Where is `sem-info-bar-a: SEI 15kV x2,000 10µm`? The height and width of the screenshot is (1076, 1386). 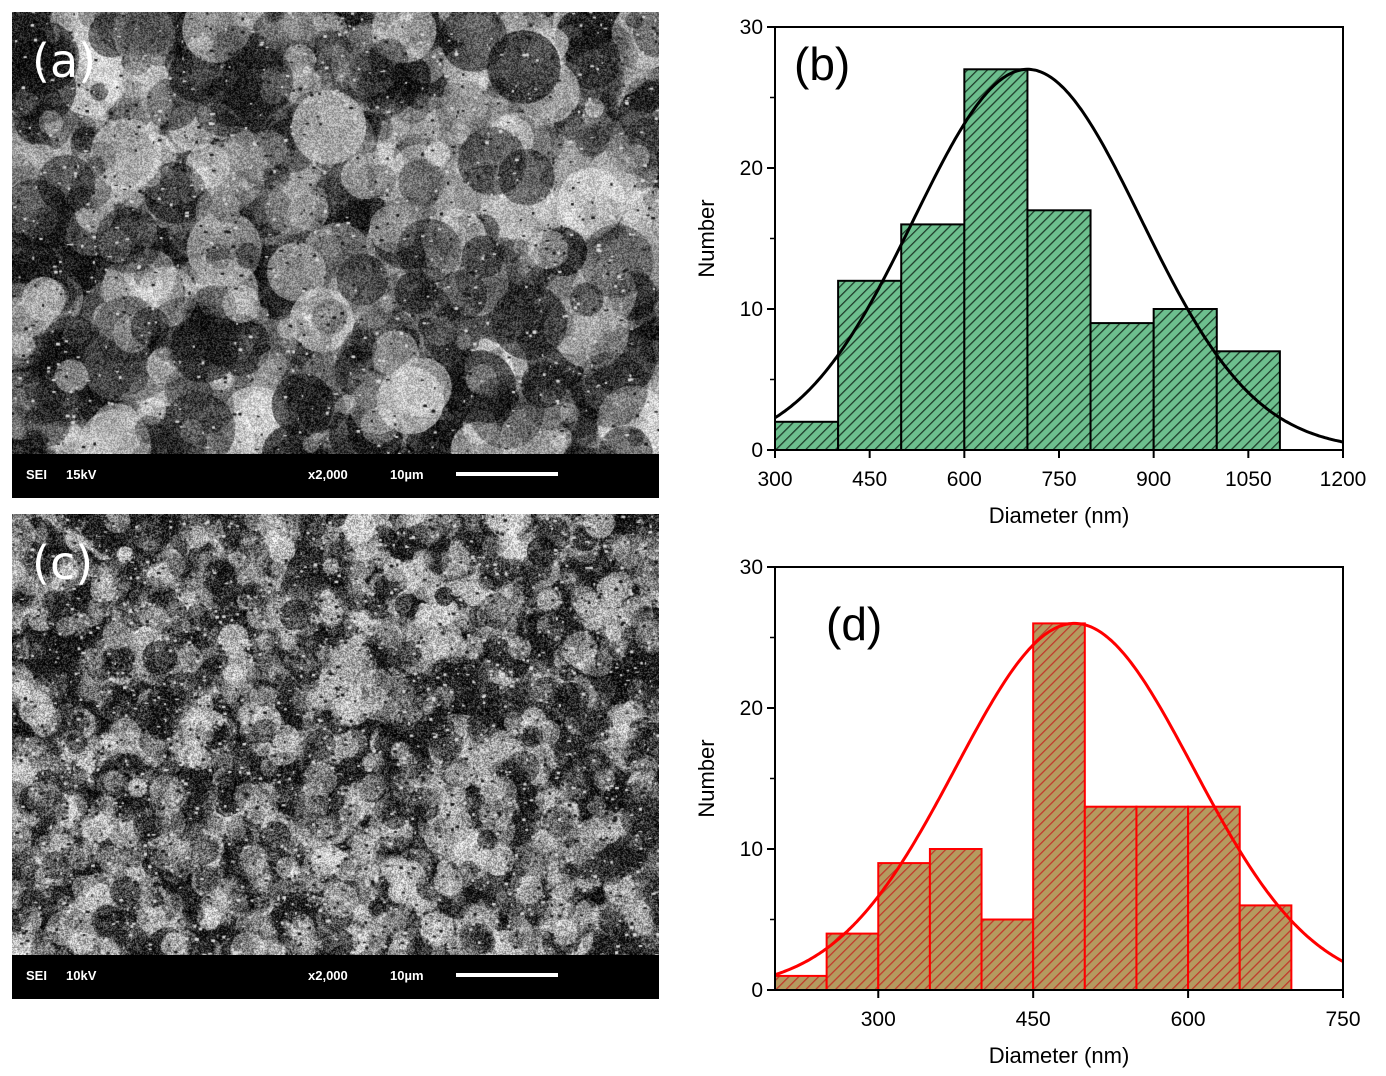 sem-info-bar-a: SEI 15kV x2,000 10µm is located at coordinates (335, 476).